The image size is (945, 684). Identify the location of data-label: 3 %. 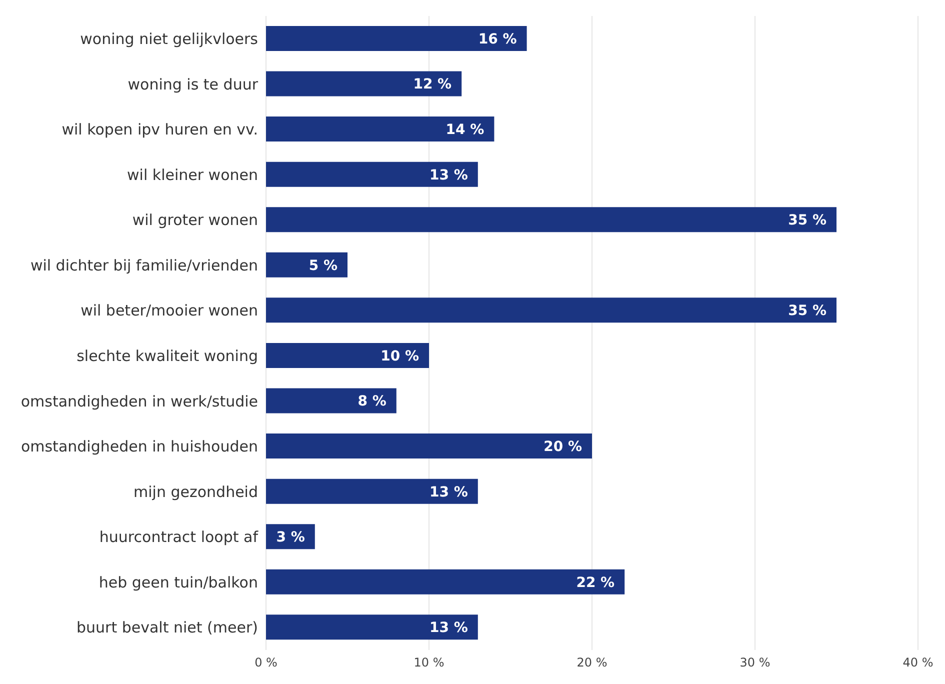
(290, 538).